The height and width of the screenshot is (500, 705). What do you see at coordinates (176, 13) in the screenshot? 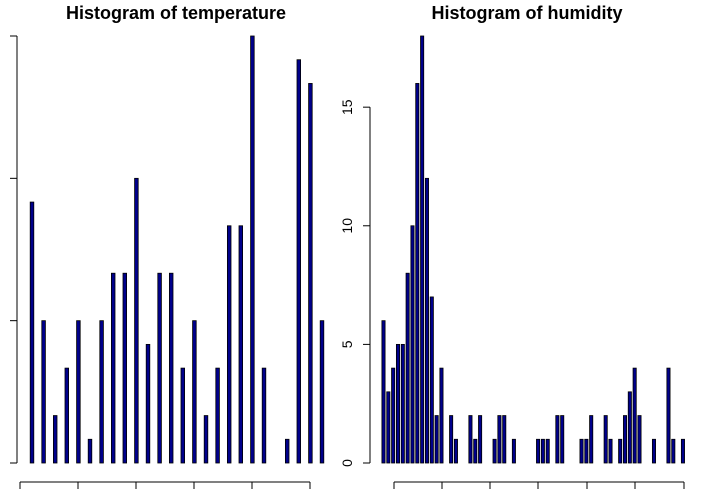
I see `temperature-chart-title: Histogram of temperature` at bounding box center [176, 13].